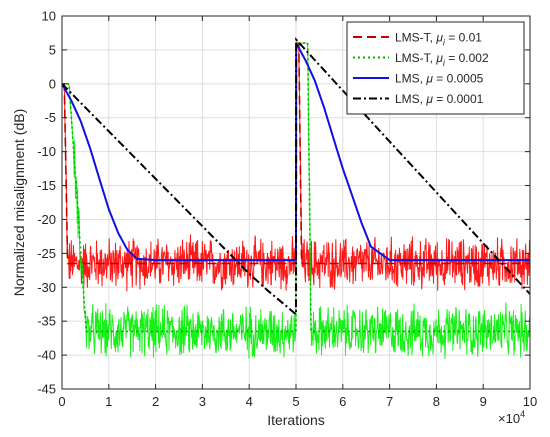  Describe the element at coordinates (46, 253) in the screenshot. I see `y-tick-label: -25` at that location.